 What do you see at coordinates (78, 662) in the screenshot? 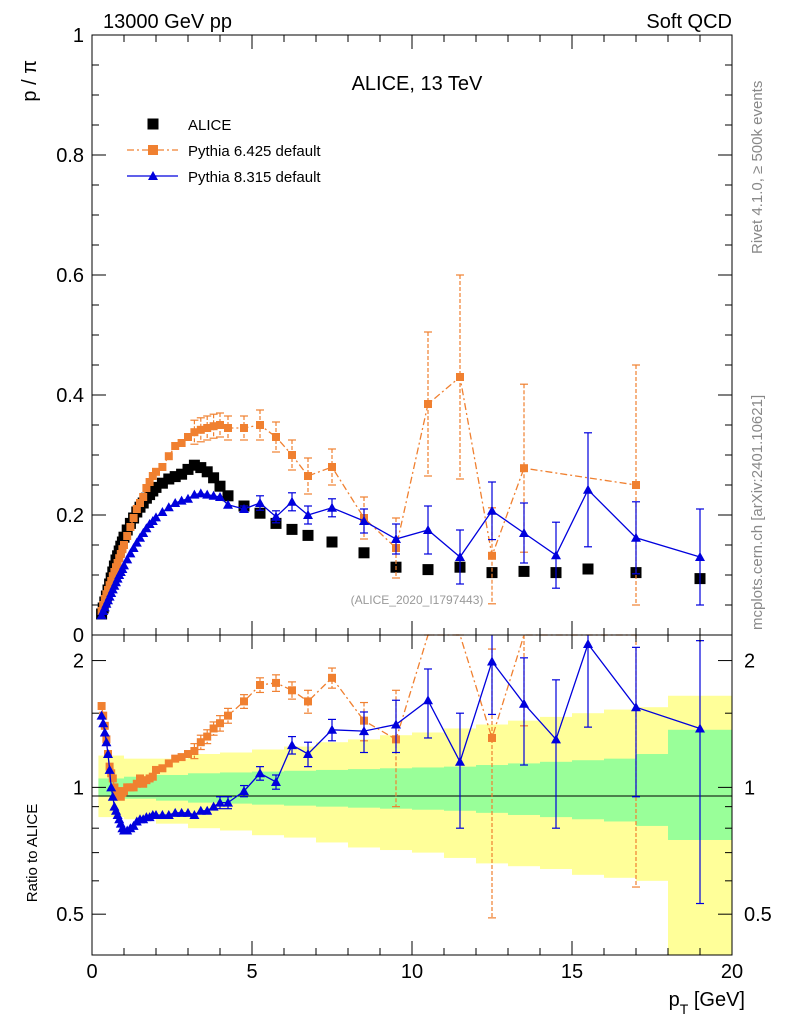
I see `ratio-ytick-label: 2` at bounding box center [78, 662].